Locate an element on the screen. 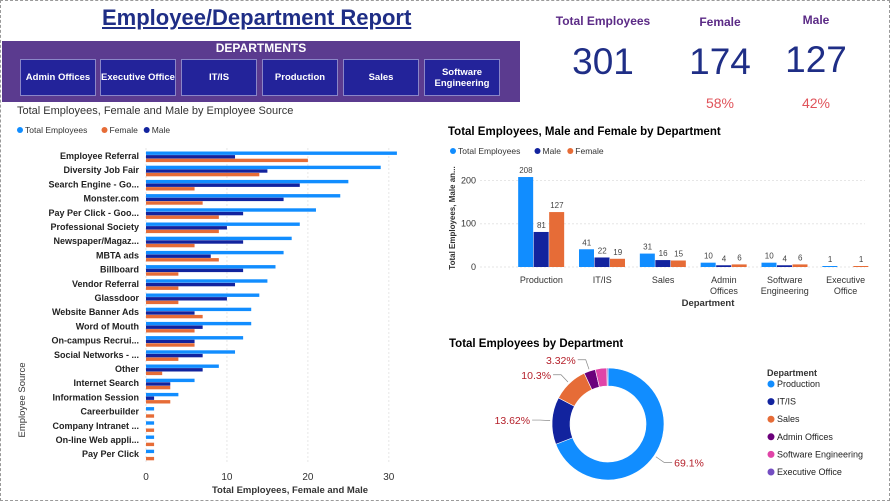 This screenshot has height=501, width=890. source-legend-marker-female is located at coordinates (104, 130).